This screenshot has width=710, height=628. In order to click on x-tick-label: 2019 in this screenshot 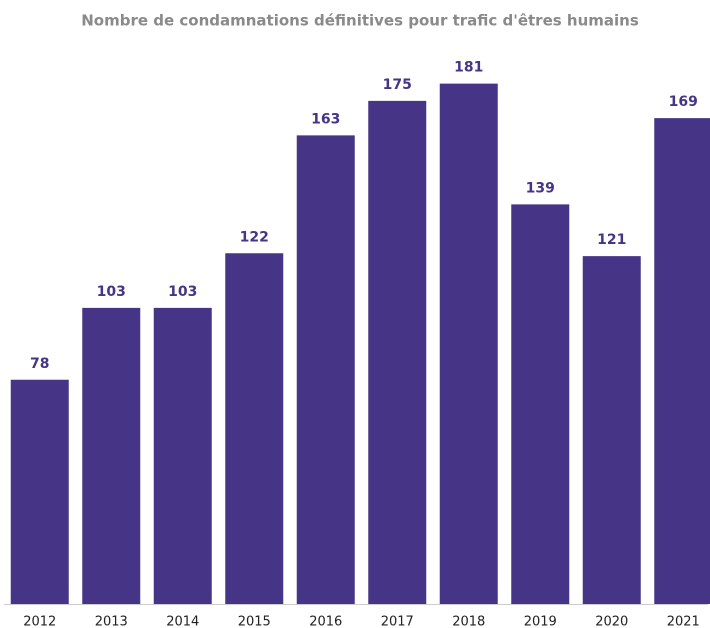, I will do `click(540, 621)`.